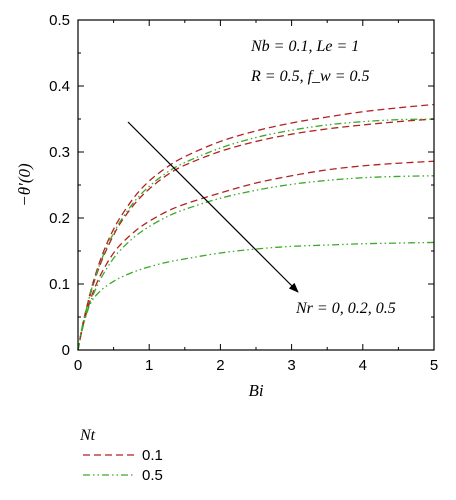 This screenshot has height=500, width=456. What do you see at coordinates (304, 46) in the screenshot?
I see `params-line1: Nb = 0.1, Le = 1` at bounding box center [304, 46].